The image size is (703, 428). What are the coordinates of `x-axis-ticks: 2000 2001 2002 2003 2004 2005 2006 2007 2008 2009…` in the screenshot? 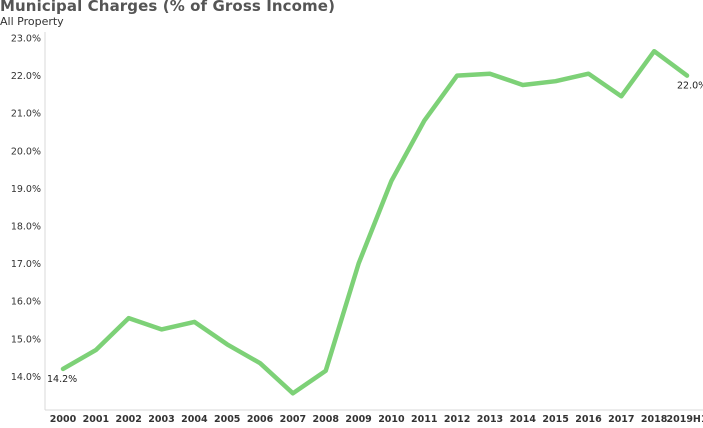 It's located at (376, 419).